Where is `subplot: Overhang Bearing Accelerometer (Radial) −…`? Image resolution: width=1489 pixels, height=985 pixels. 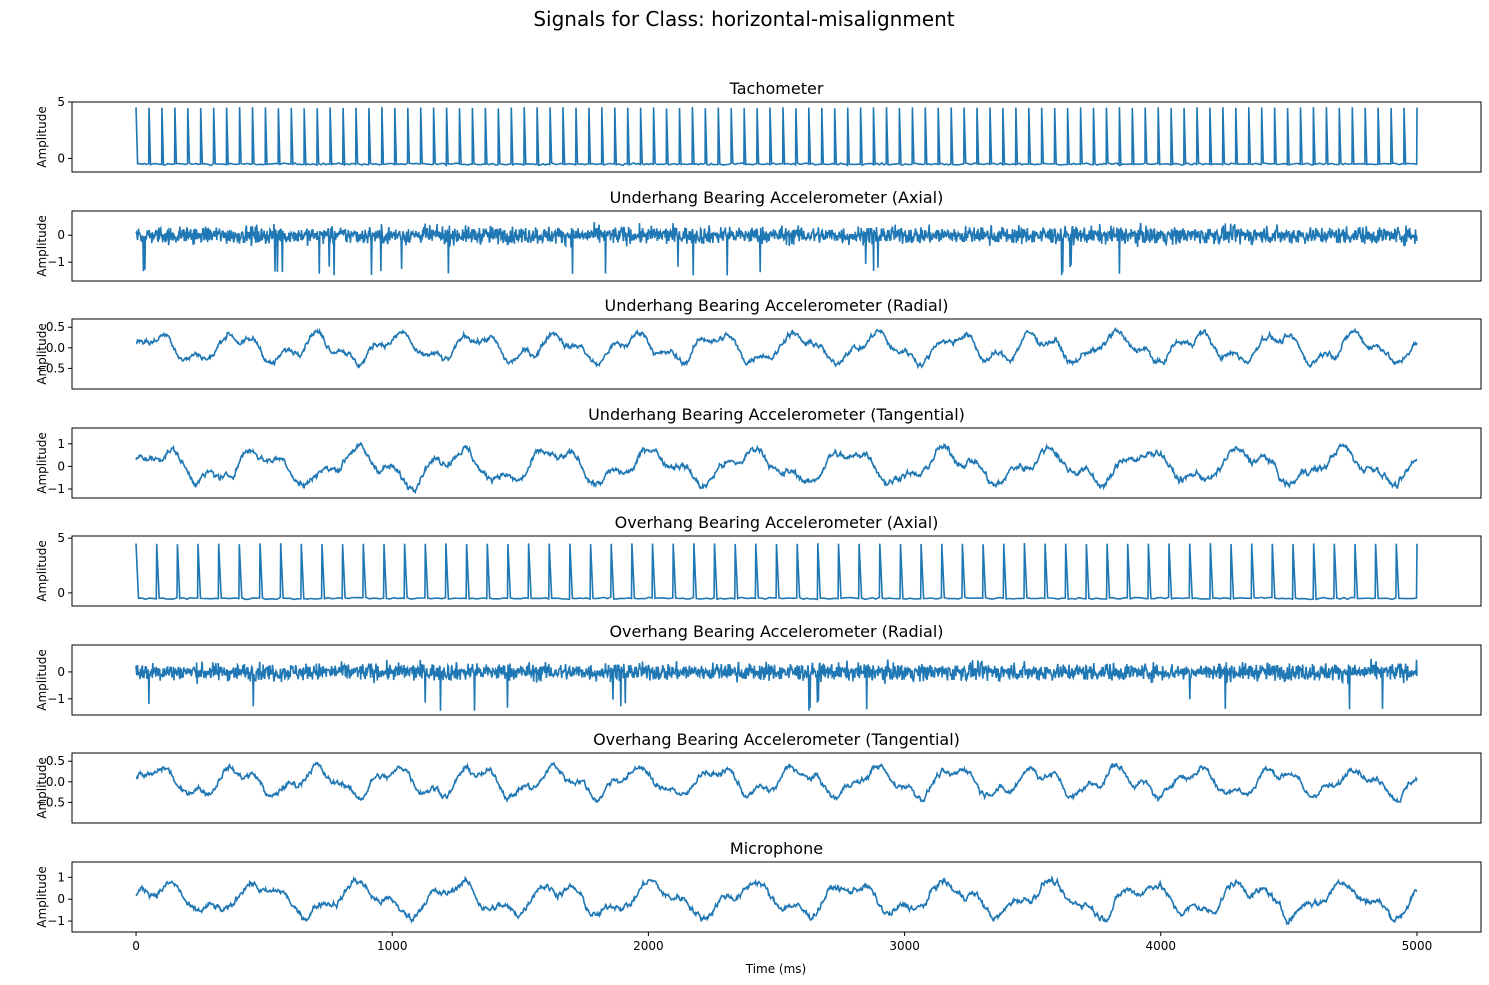
subplot: Overhang Bearing Accelerometer (Radial) −… is located at coordinates (758, 669).